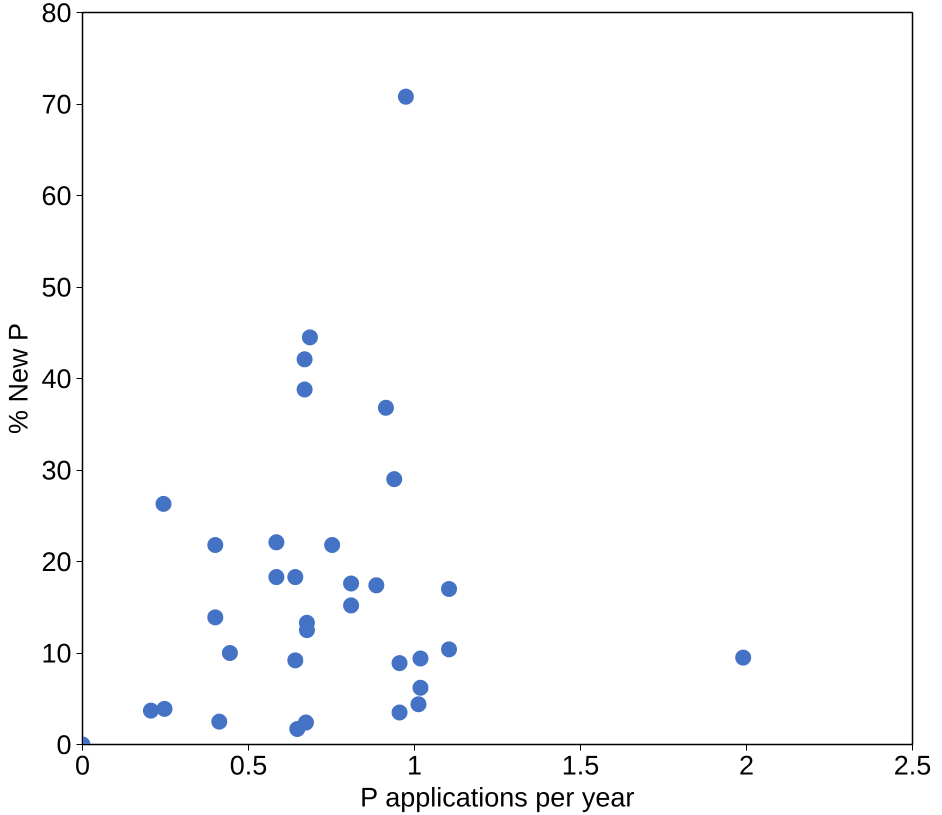 The height and width of the screenshot is (815, 942). I want to click on x-tick-label: 0, so click(82, 765).